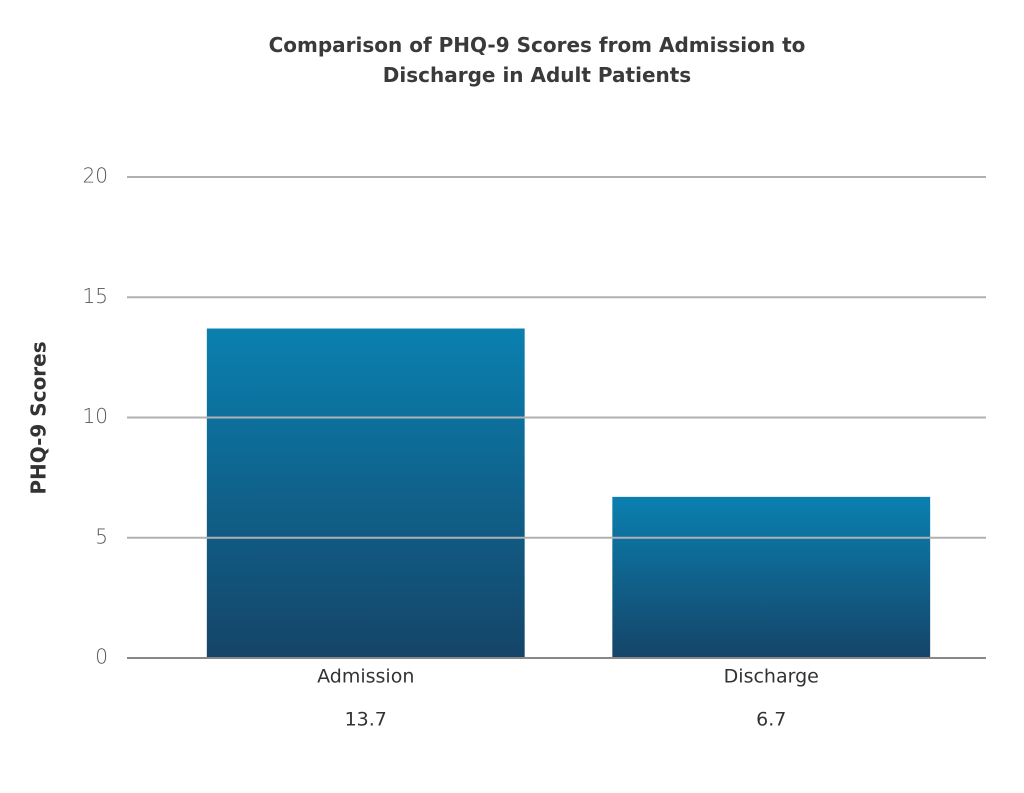  I want to click on y-tick-label: 5, so click(101, 536).